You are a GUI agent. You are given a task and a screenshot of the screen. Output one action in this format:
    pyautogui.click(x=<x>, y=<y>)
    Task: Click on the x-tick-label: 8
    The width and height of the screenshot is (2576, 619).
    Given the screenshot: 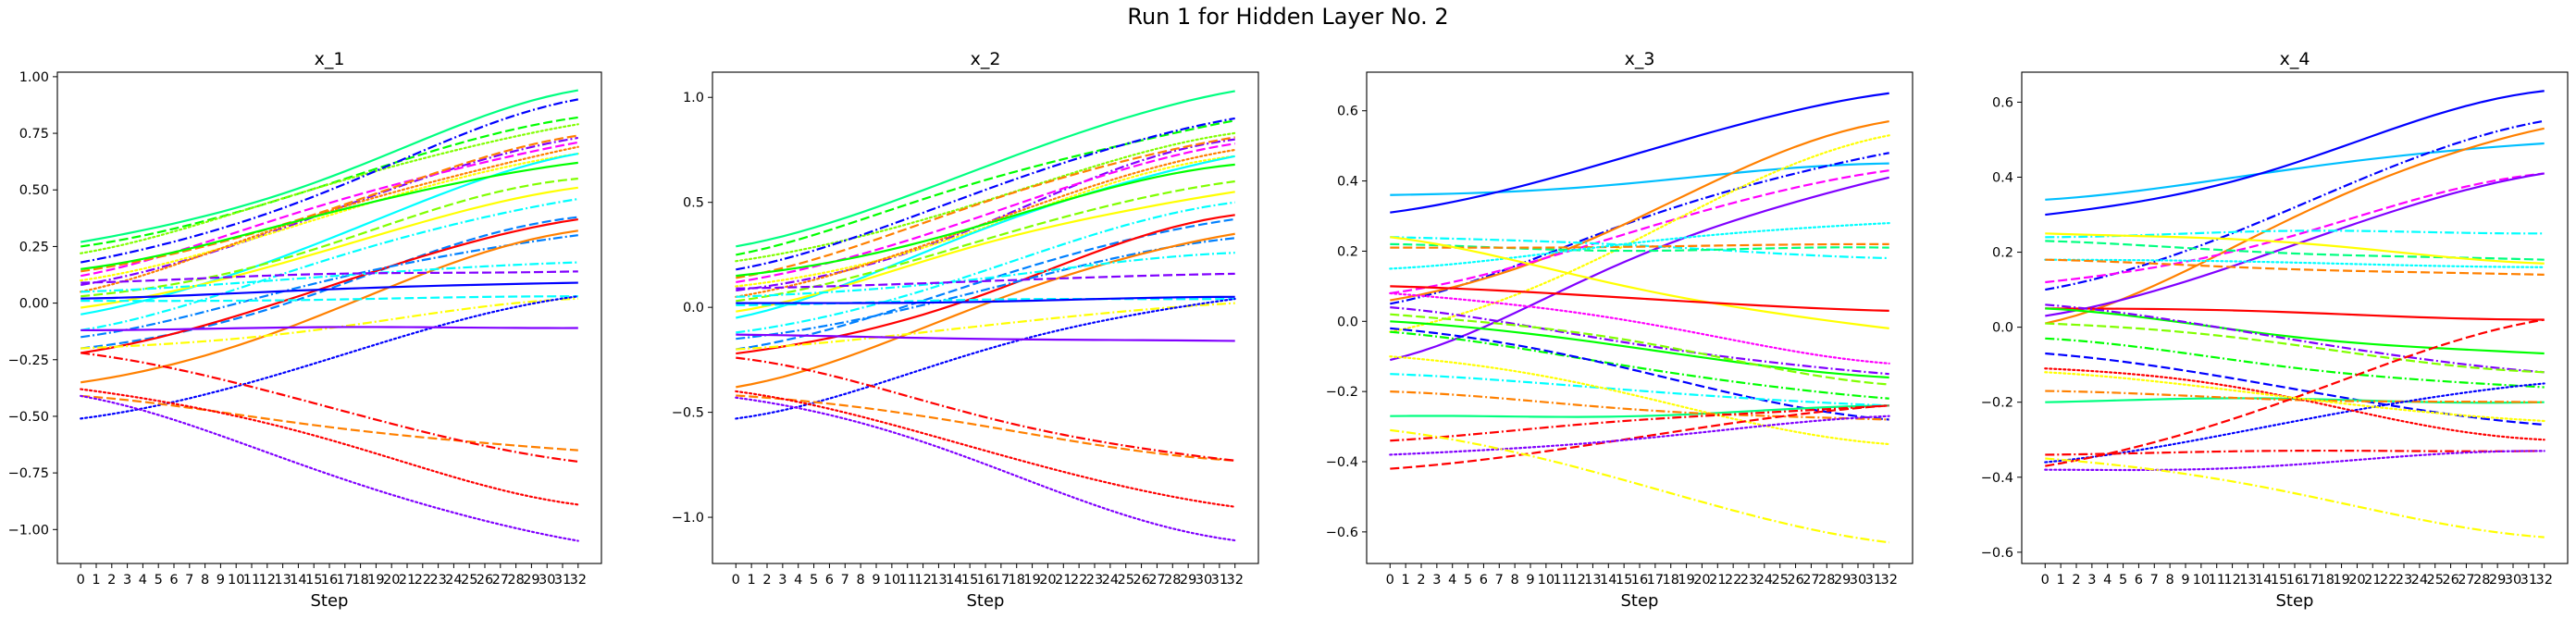 What is the action you would take?
    pyautogui.click(x=205, y=581)
    